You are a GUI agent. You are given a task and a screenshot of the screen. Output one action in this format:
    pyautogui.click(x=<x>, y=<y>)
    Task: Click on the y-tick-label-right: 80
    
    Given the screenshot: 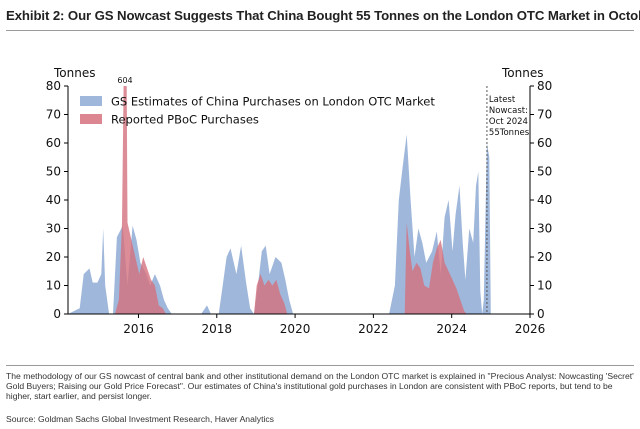 What is the action you would take?
    pyautogui.click(x=544, y=86)
    